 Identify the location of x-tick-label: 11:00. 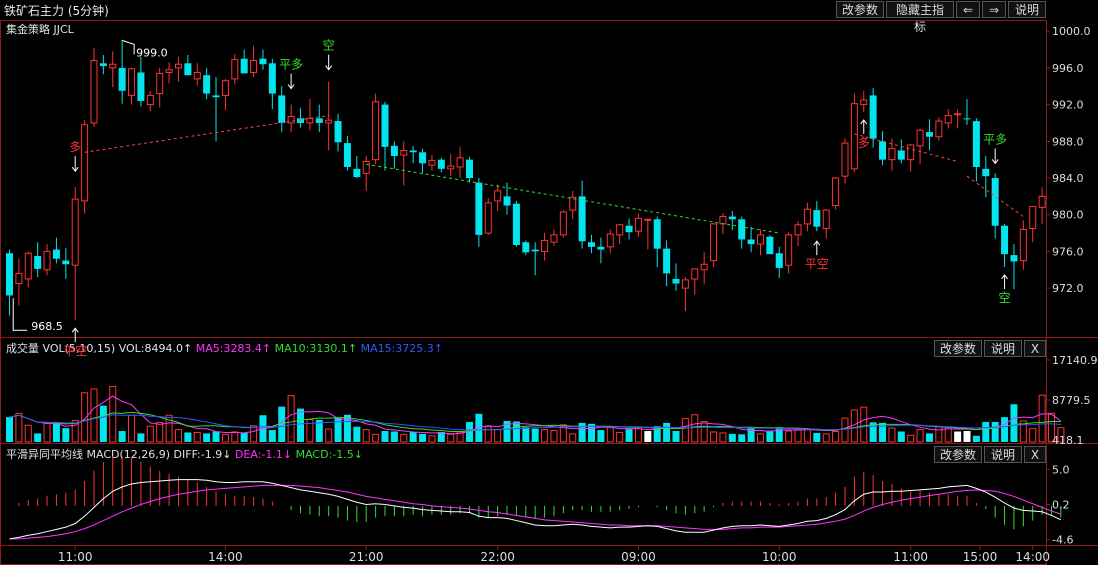
(910, 557).